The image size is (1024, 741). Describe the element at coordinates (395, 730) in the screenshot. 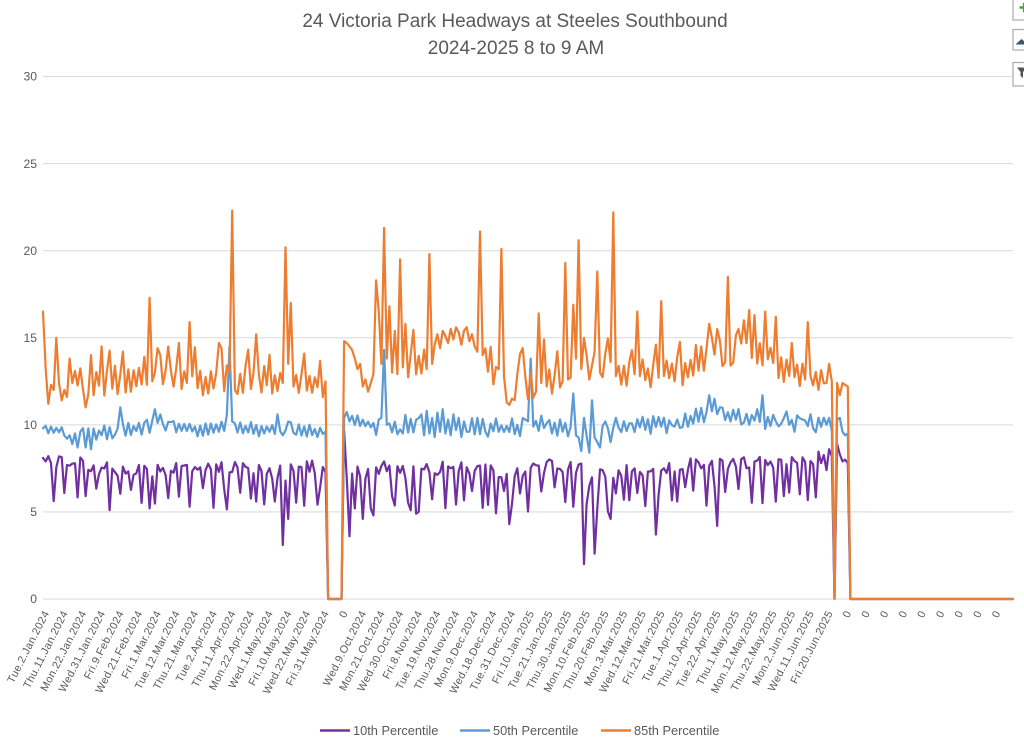

I see `svg-text: 10th Percentile` at that location.